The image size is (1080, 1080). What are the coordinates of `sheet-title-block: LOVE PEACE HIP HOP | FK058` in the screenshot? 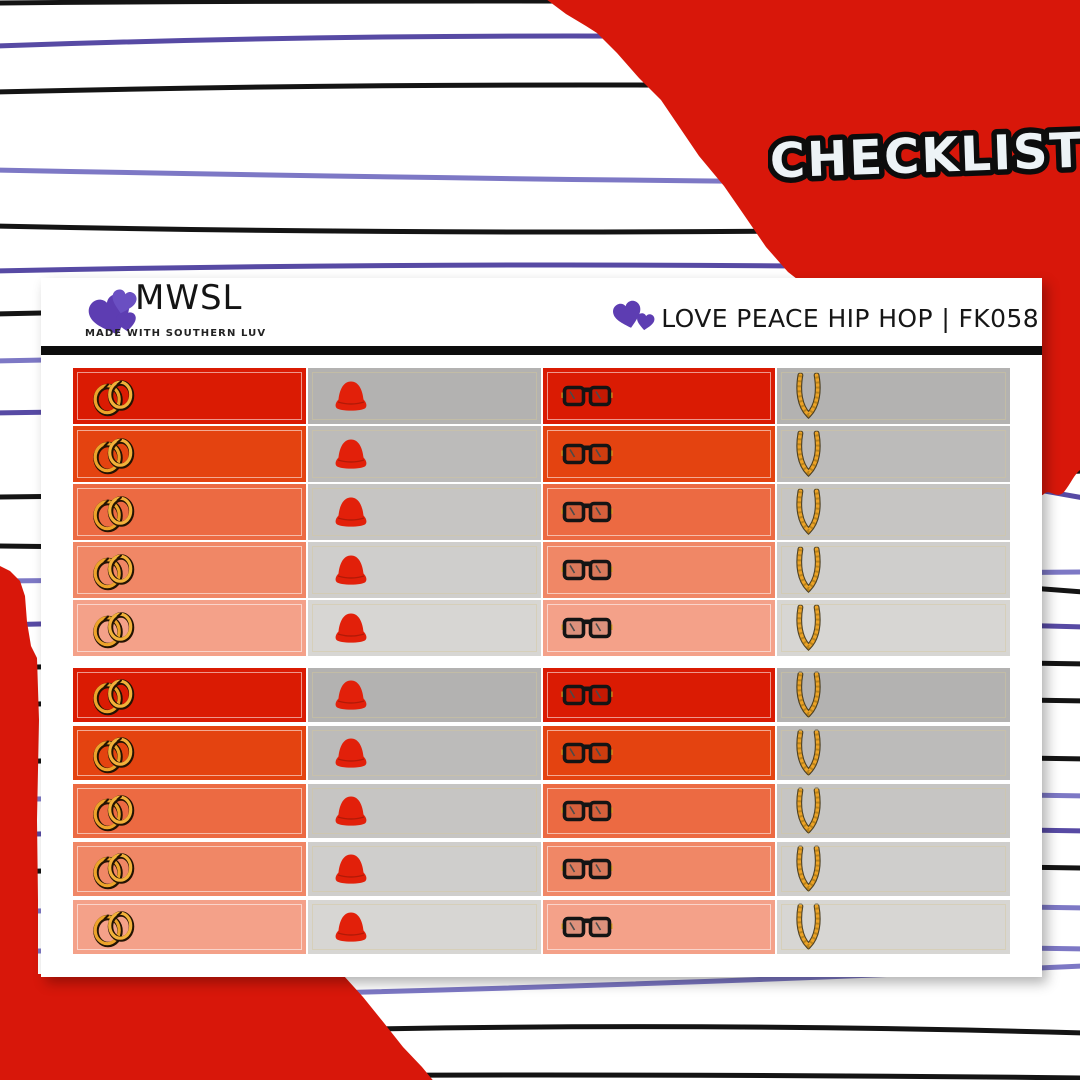 It's located at (822, 318).